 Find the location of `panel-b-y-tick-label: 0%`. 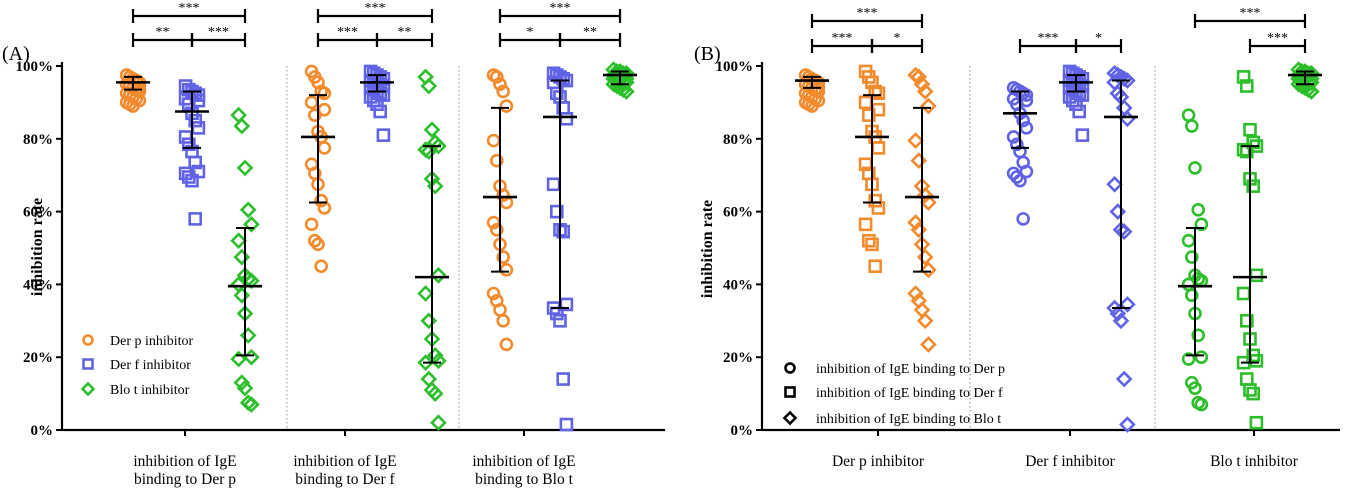

panel-b-y-tick-label: 0% is located at coordinates (742, 431).